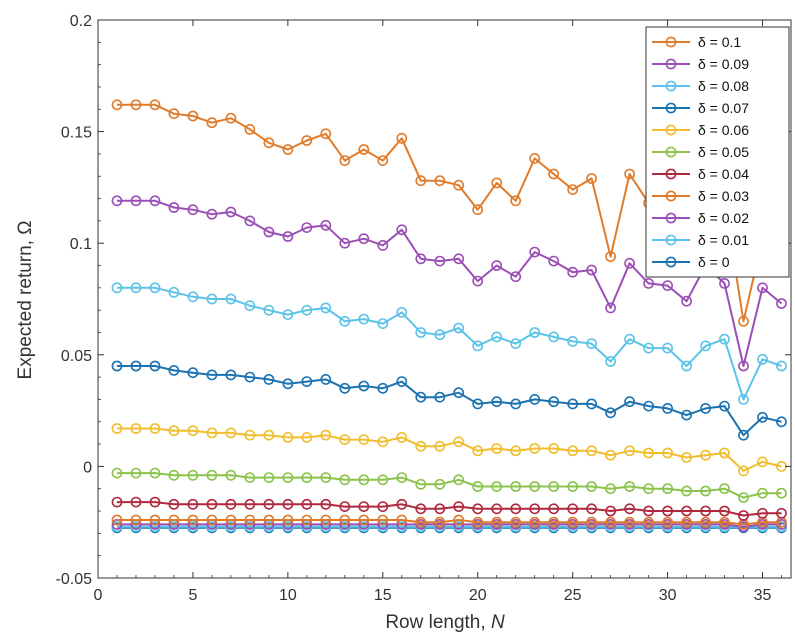 The width and height of the screenshot is (795, 637). I want to click on x-tick-label-6: 30, so click(668, 595).